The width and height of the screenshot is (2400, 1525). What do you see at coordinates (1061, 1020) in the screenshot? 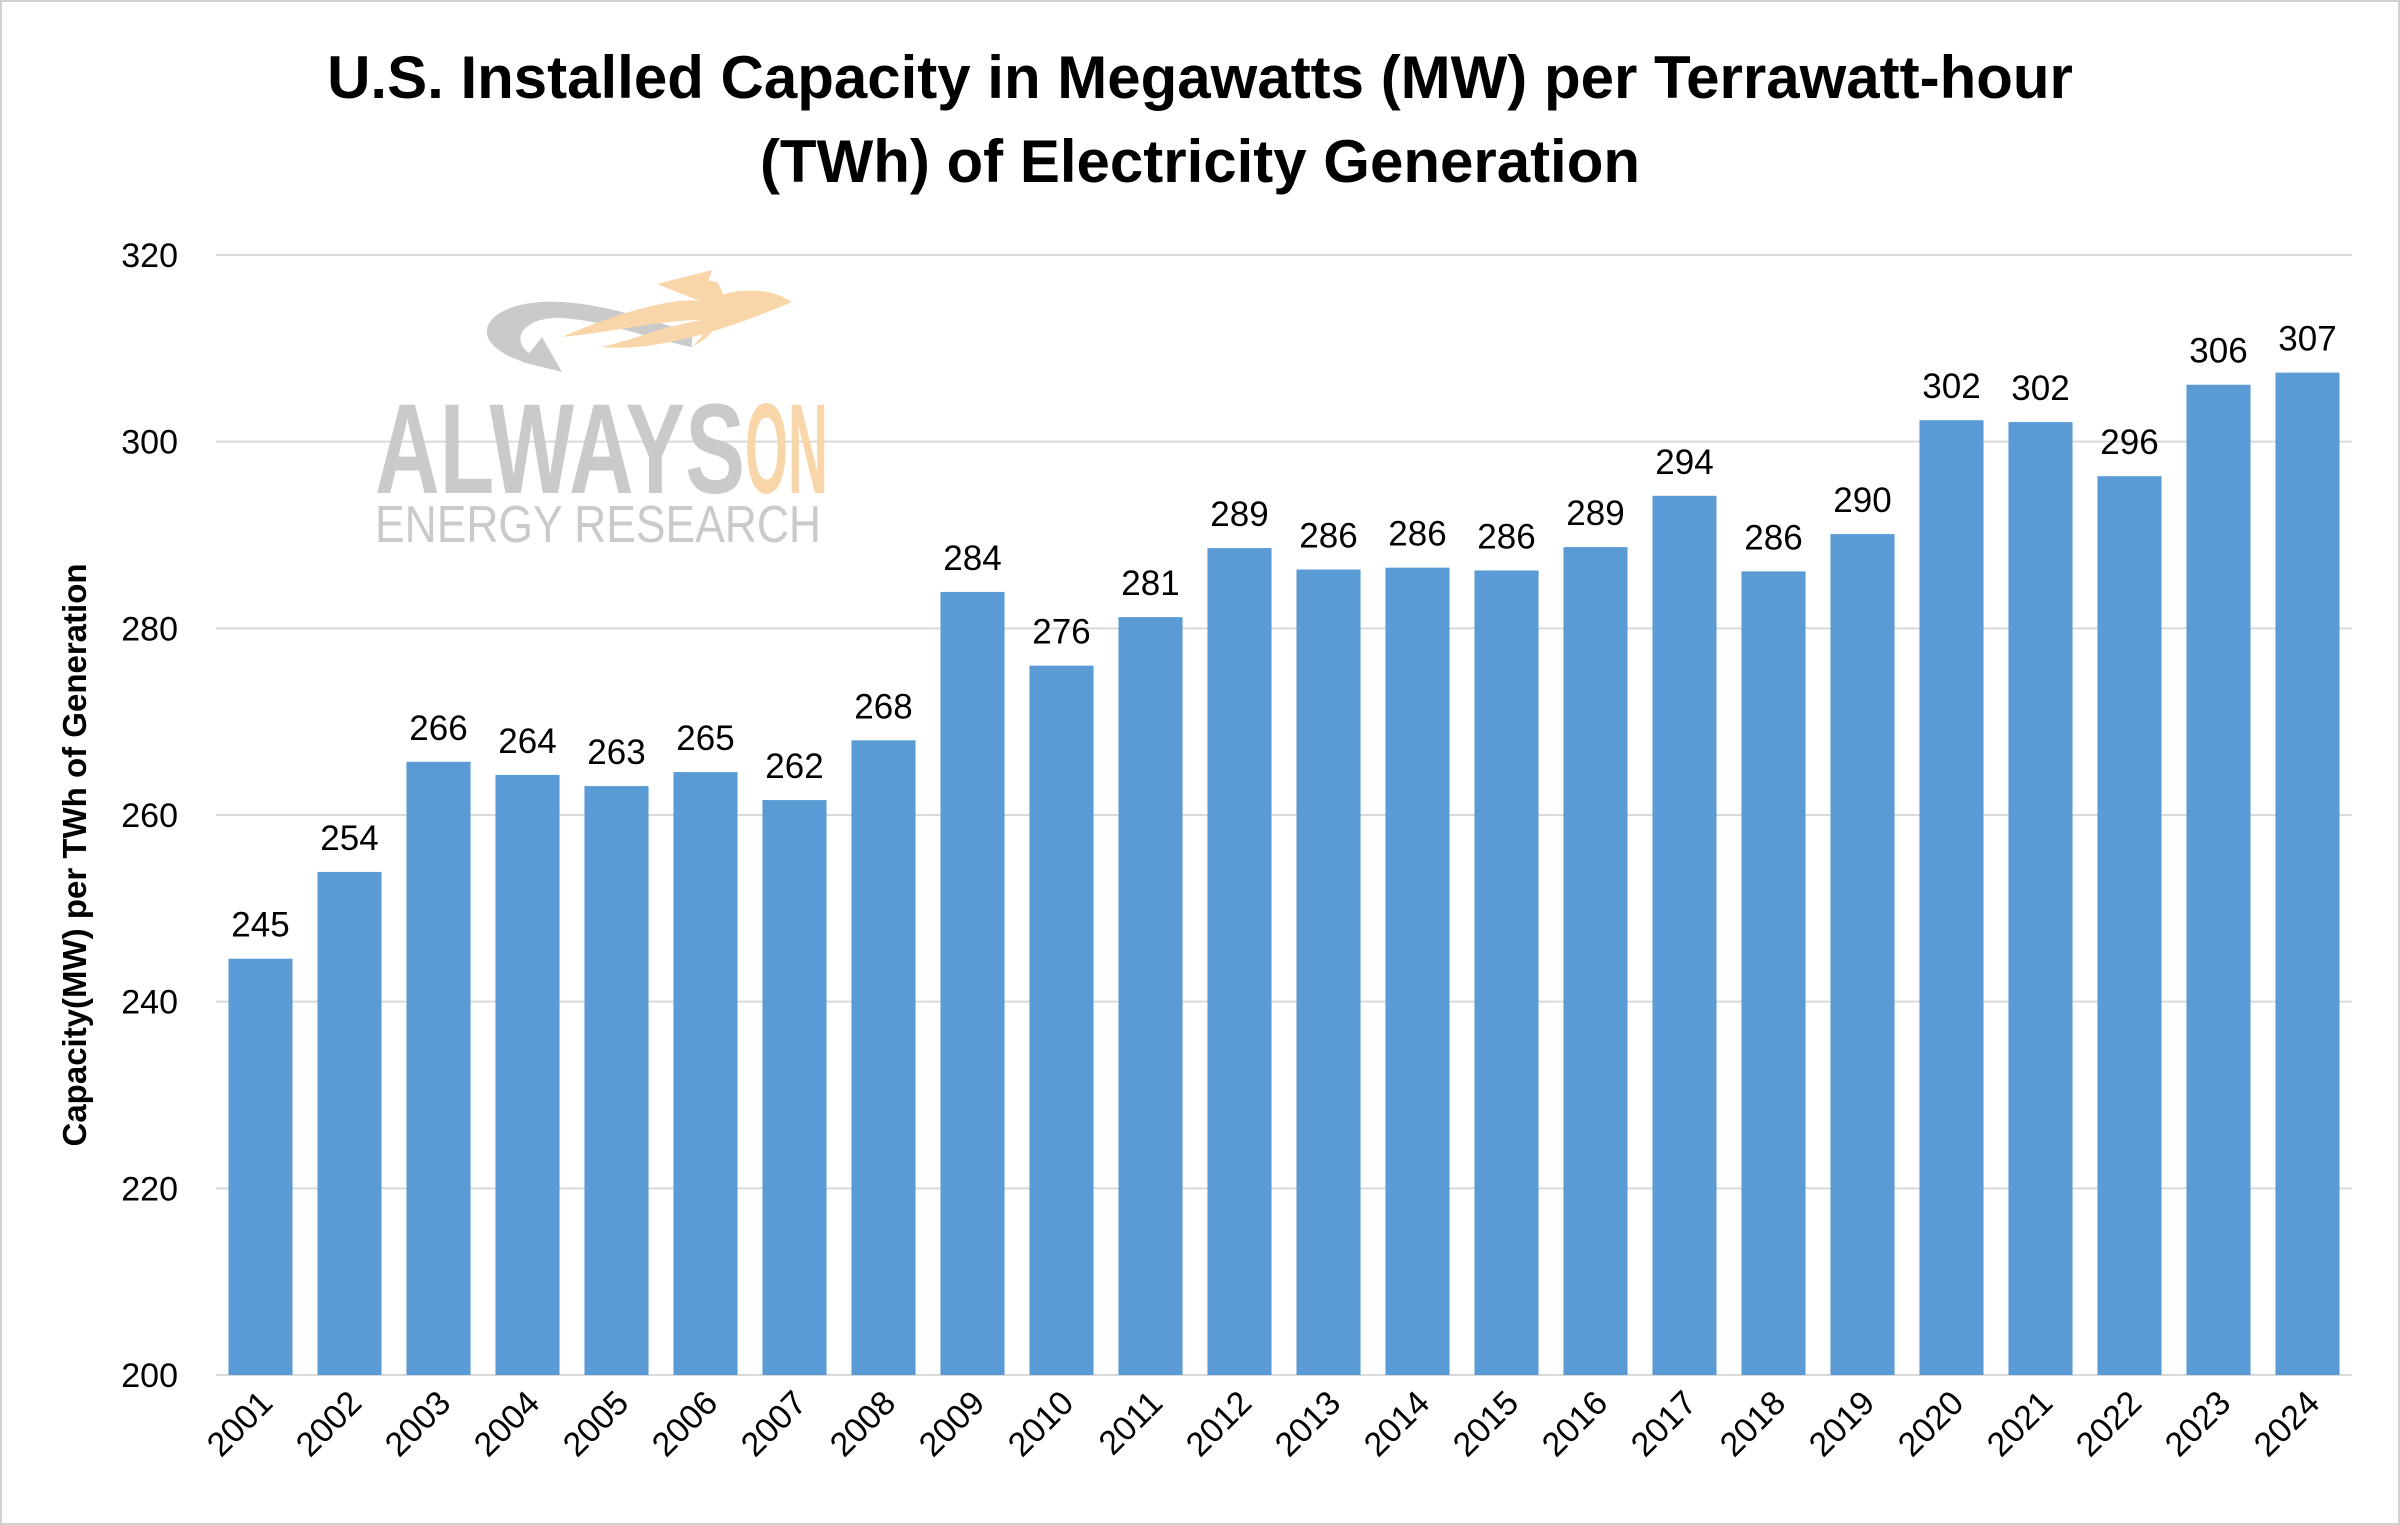
I see `bar-2010` at bounding box center [1061, 1020].